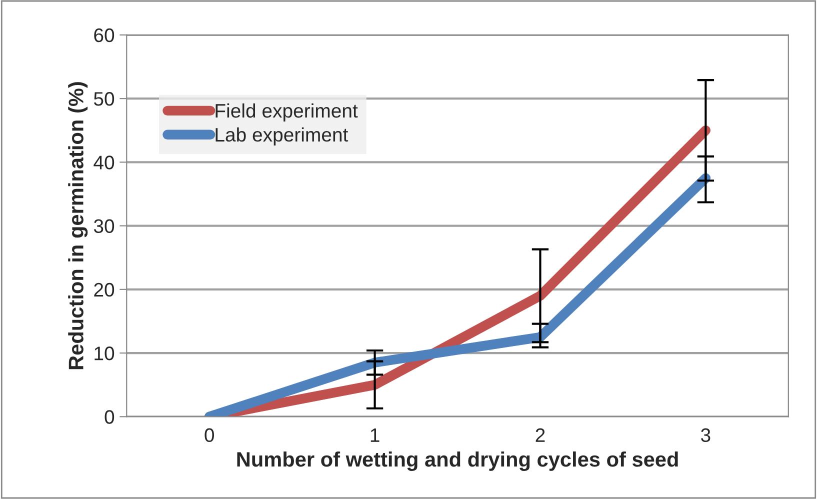 The image size is (817, 499). Describe the element at coordinates (78, 226) in the screenshot. I see `y-axis-title: Reduction in germination (%)` at that location.